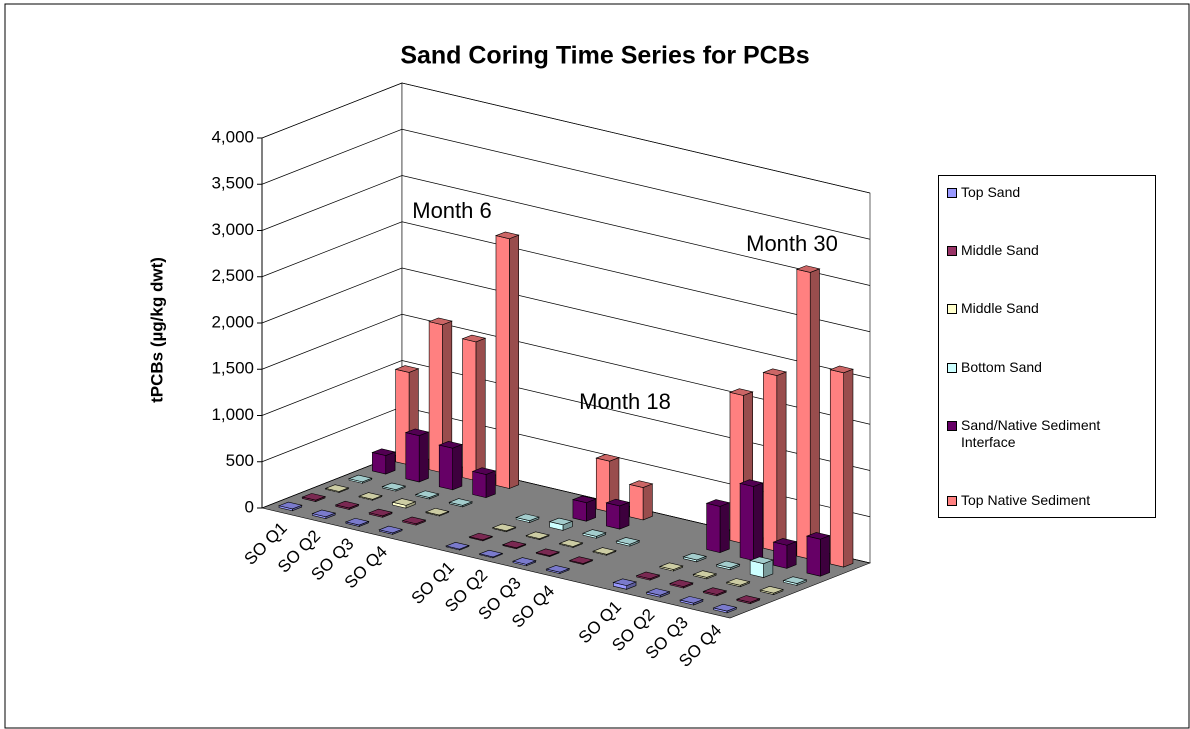  Describe the element at coordinates (232, 275) in the screenshot. I see `y-tick-label: 2,500` at that location.